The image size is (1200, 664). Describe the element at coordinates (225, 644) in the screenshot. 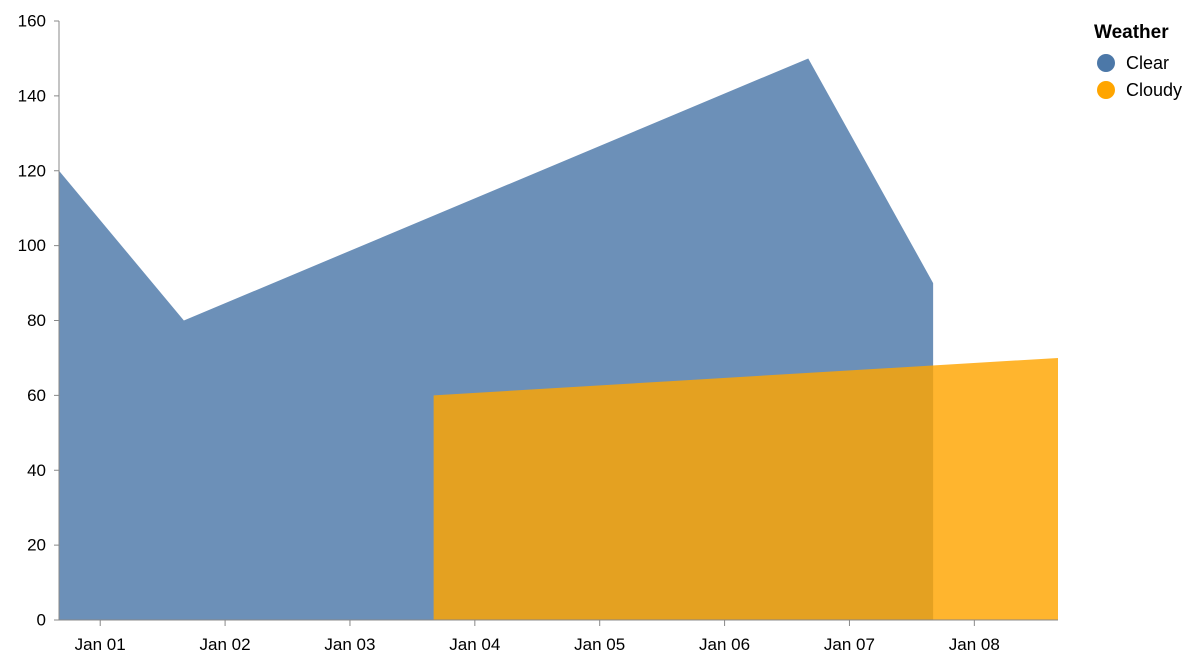

I see `x-tick-label: Jan 02` at that location.